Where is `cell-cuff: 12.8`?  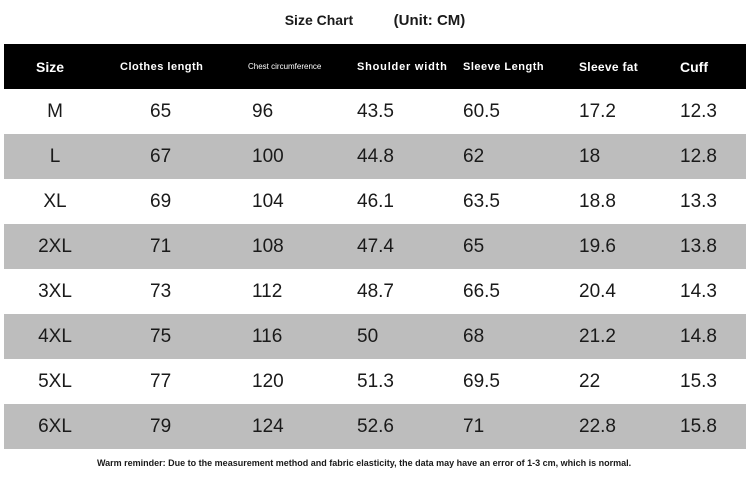
cell-cuff: 12.8 is located at coordinates (698, 156).